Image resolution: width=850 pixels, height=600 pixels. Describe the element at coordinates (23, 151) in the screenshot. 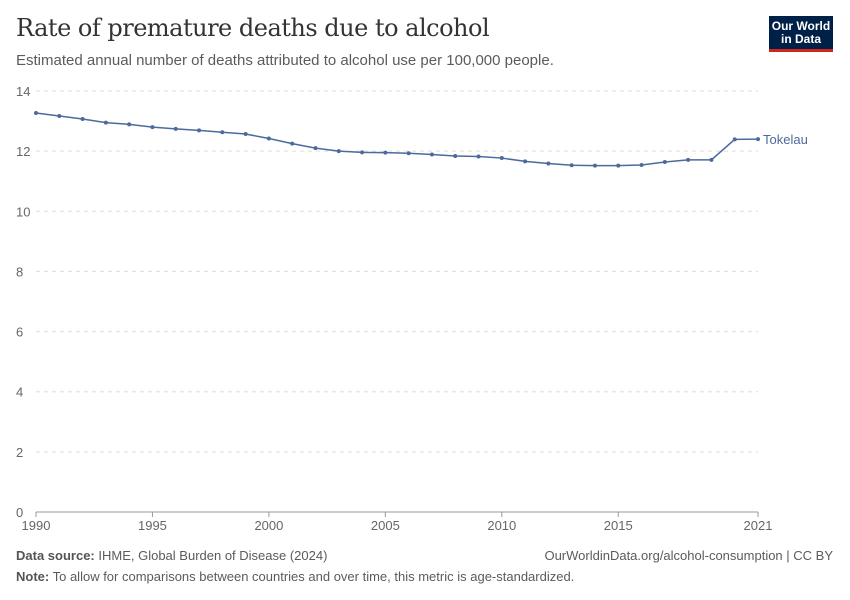

I see `y-tick-label: 12` at that location.